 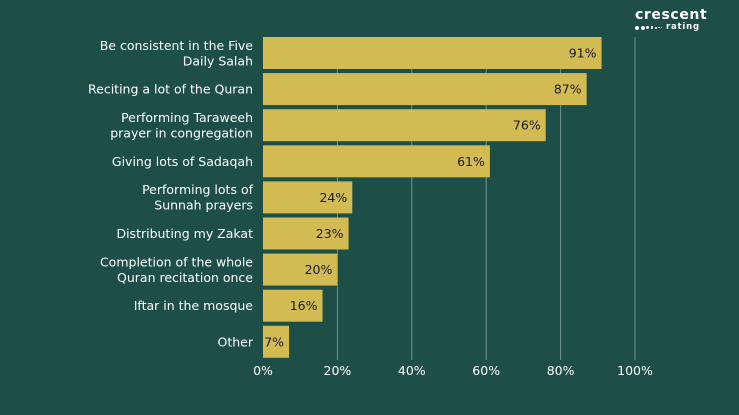 I want to click on category-label-5-line-0: Distributing my Zakat, so click(x=184, y=233).